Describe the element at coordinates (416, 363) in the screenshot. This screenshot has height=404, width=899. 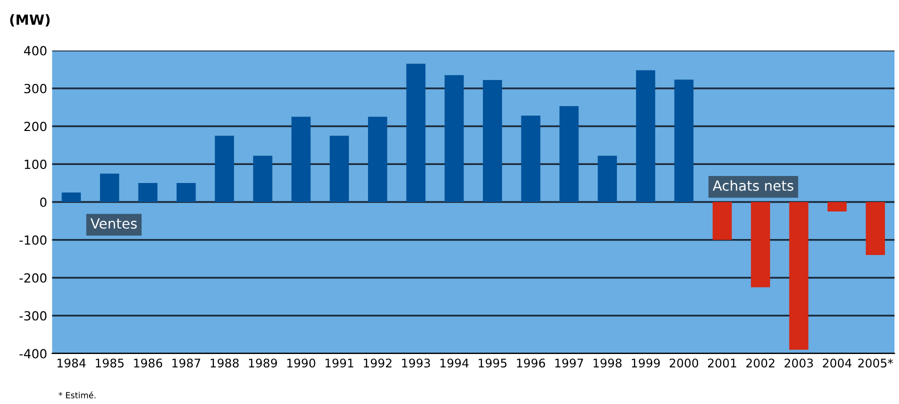
I see `x-tick-label: 1993` at that location.